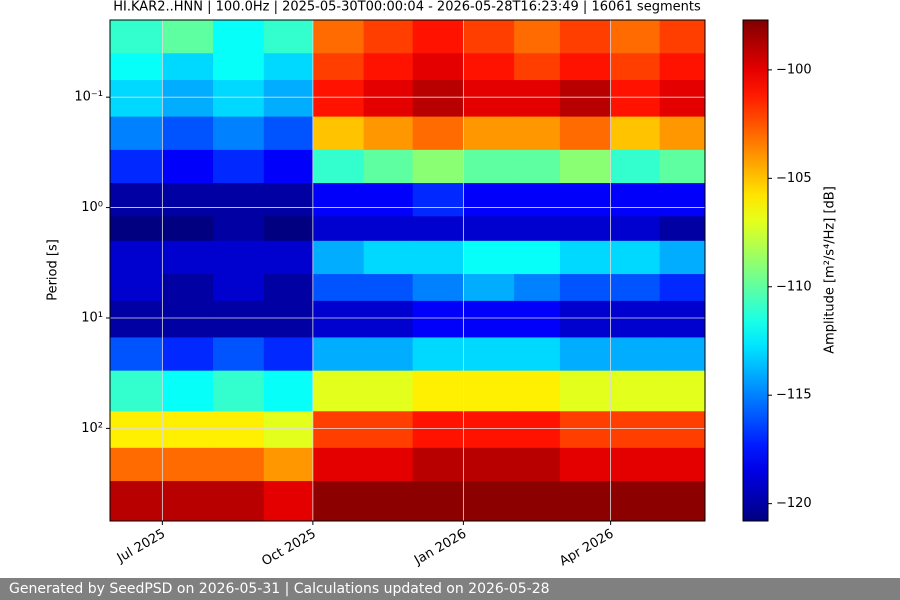 The image size is (900, 600). Describe the element at coordinates (586, 548) in the screenshot. I see `x-tick-label: Apr 2026` at that location.